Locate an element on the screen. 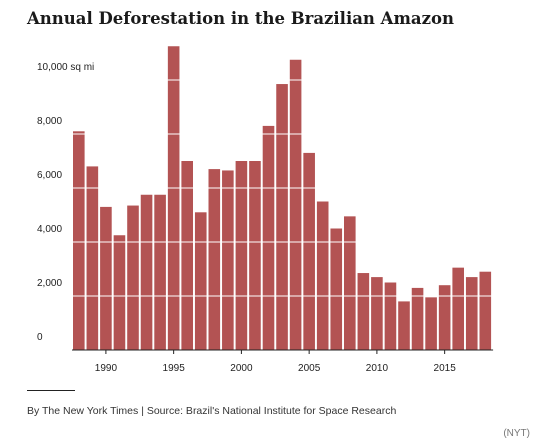 The width and height of the screenshot is (546, 448). bar-2000 is located at coordinates (241, 255).